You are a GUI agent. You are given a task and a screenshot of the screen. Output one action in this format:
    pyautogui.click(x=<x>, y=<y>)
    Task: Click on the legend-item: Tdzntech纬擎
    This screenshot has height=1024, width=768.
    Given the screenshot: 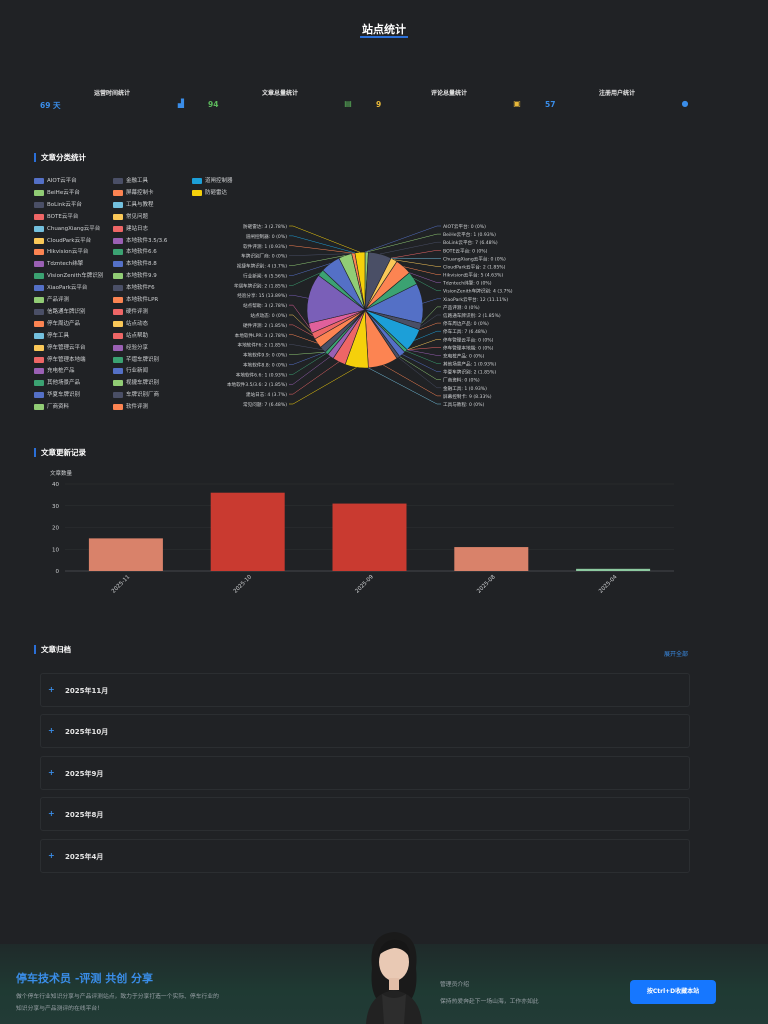 What is the action you would take?
    pyautogui.click(x=58, y=265)
    